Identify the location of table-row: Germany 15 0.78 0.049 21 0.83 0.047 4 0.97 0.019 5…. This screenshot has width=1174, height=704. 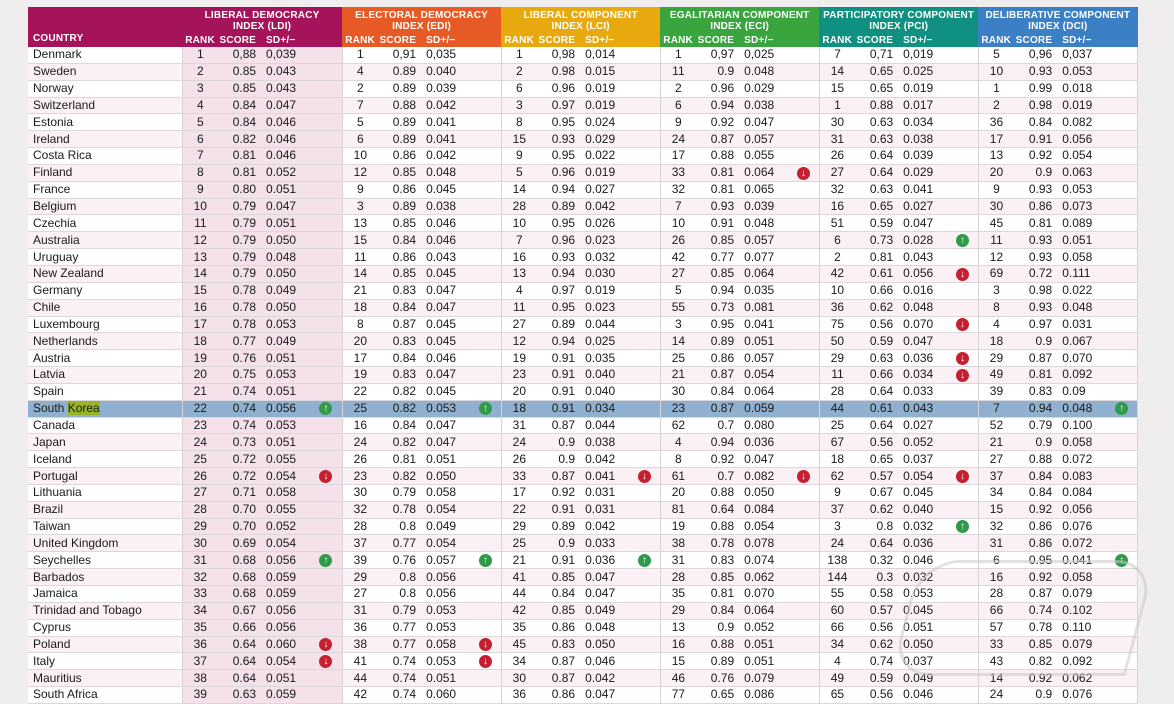
(583, 291).